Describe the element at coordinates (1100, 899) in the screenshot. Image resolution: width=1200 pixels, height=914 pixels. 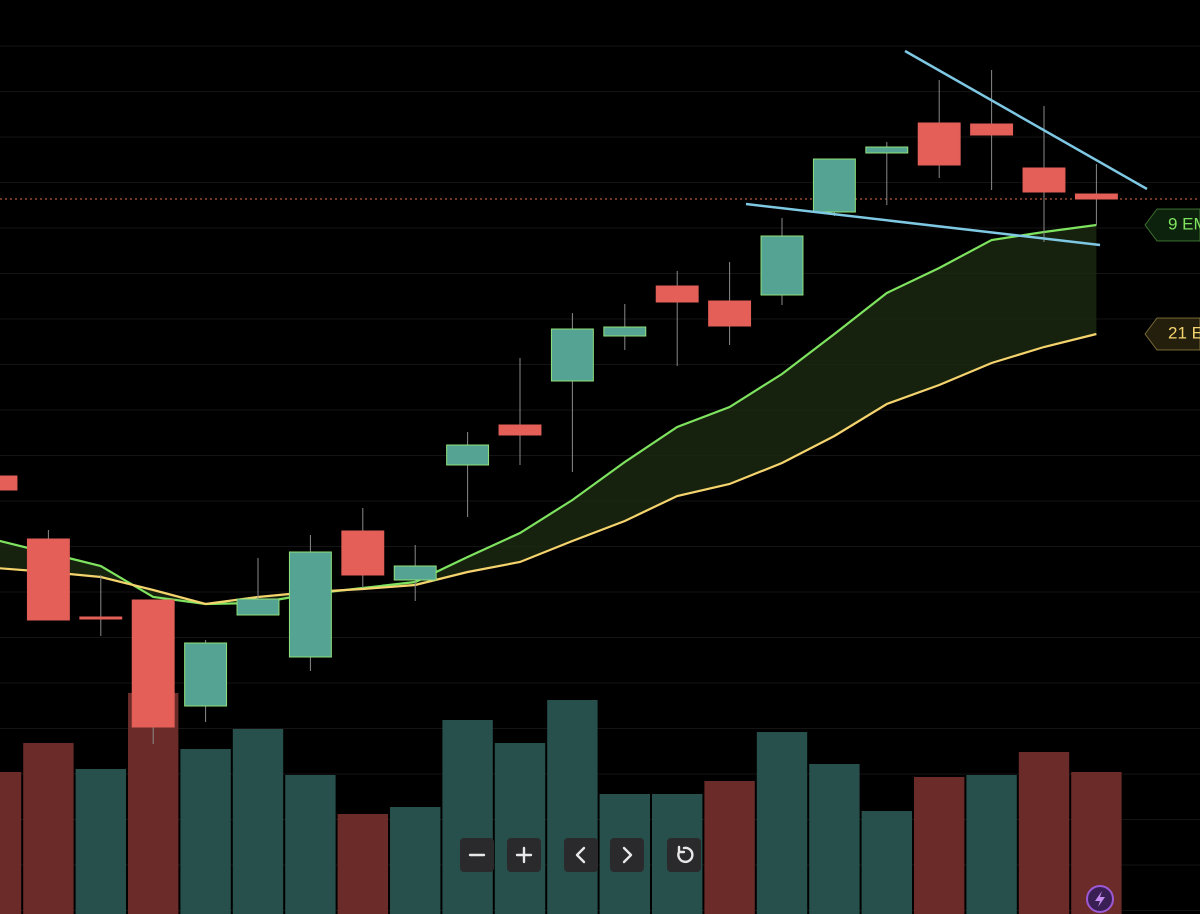
I see `lightning-button` at that location.